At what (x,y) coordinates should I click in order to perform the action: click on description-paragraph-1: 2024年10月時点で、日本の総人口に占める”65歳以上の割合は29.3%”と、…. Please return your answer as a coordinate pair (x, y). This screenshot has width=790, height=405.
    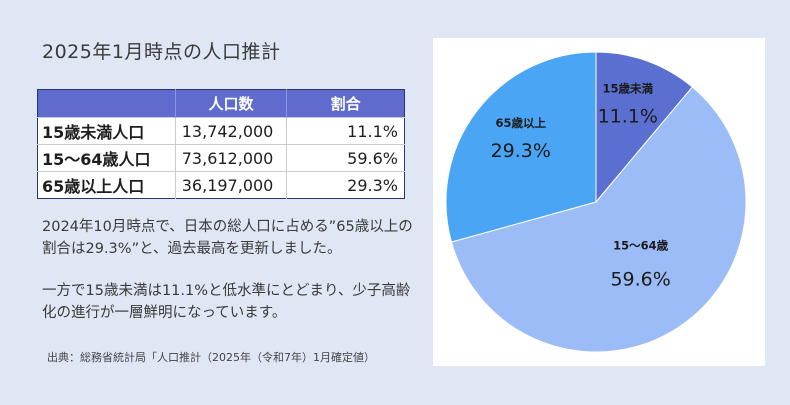
    Looking at the image, I should click on (227, 238).